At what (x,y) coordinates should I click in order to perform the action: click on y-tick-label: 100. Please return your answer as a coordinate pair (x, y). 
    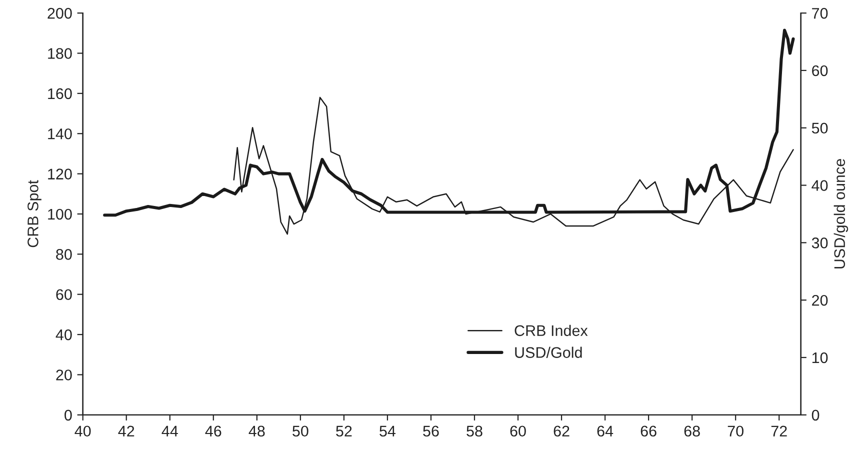
    Looking at the image, I should click on (60, 214).